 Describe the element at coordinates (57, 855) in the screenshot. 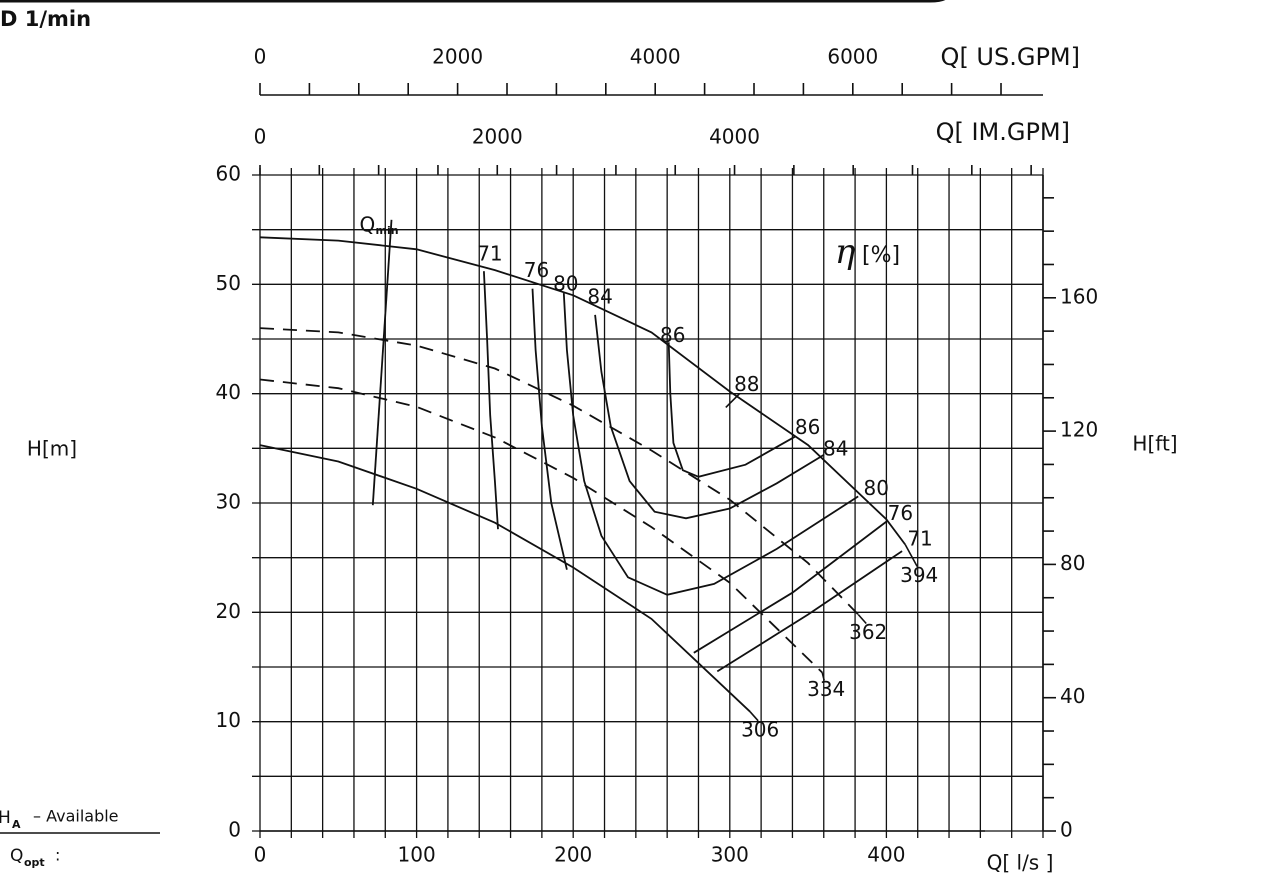

I see `note-text: :` at that location.